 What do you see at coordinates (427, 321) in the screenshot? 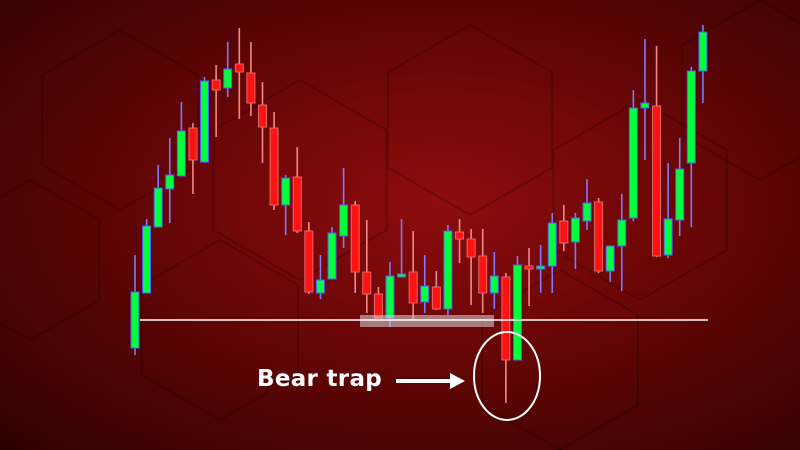
I see `support-zone-highlight` at bounding box center [427, 321].